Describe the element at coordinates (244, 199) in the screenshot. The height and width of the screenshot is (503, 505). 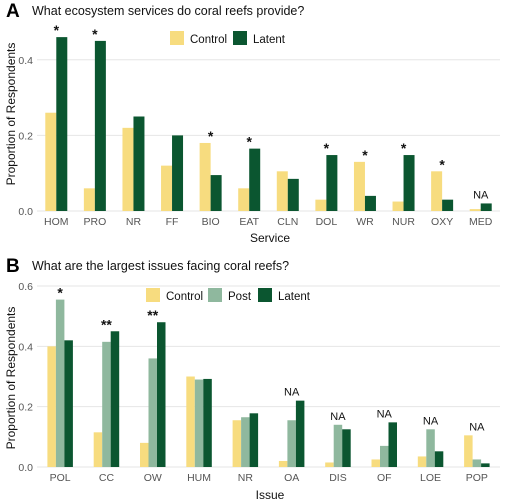
I see `bar-control-eat` at that location.